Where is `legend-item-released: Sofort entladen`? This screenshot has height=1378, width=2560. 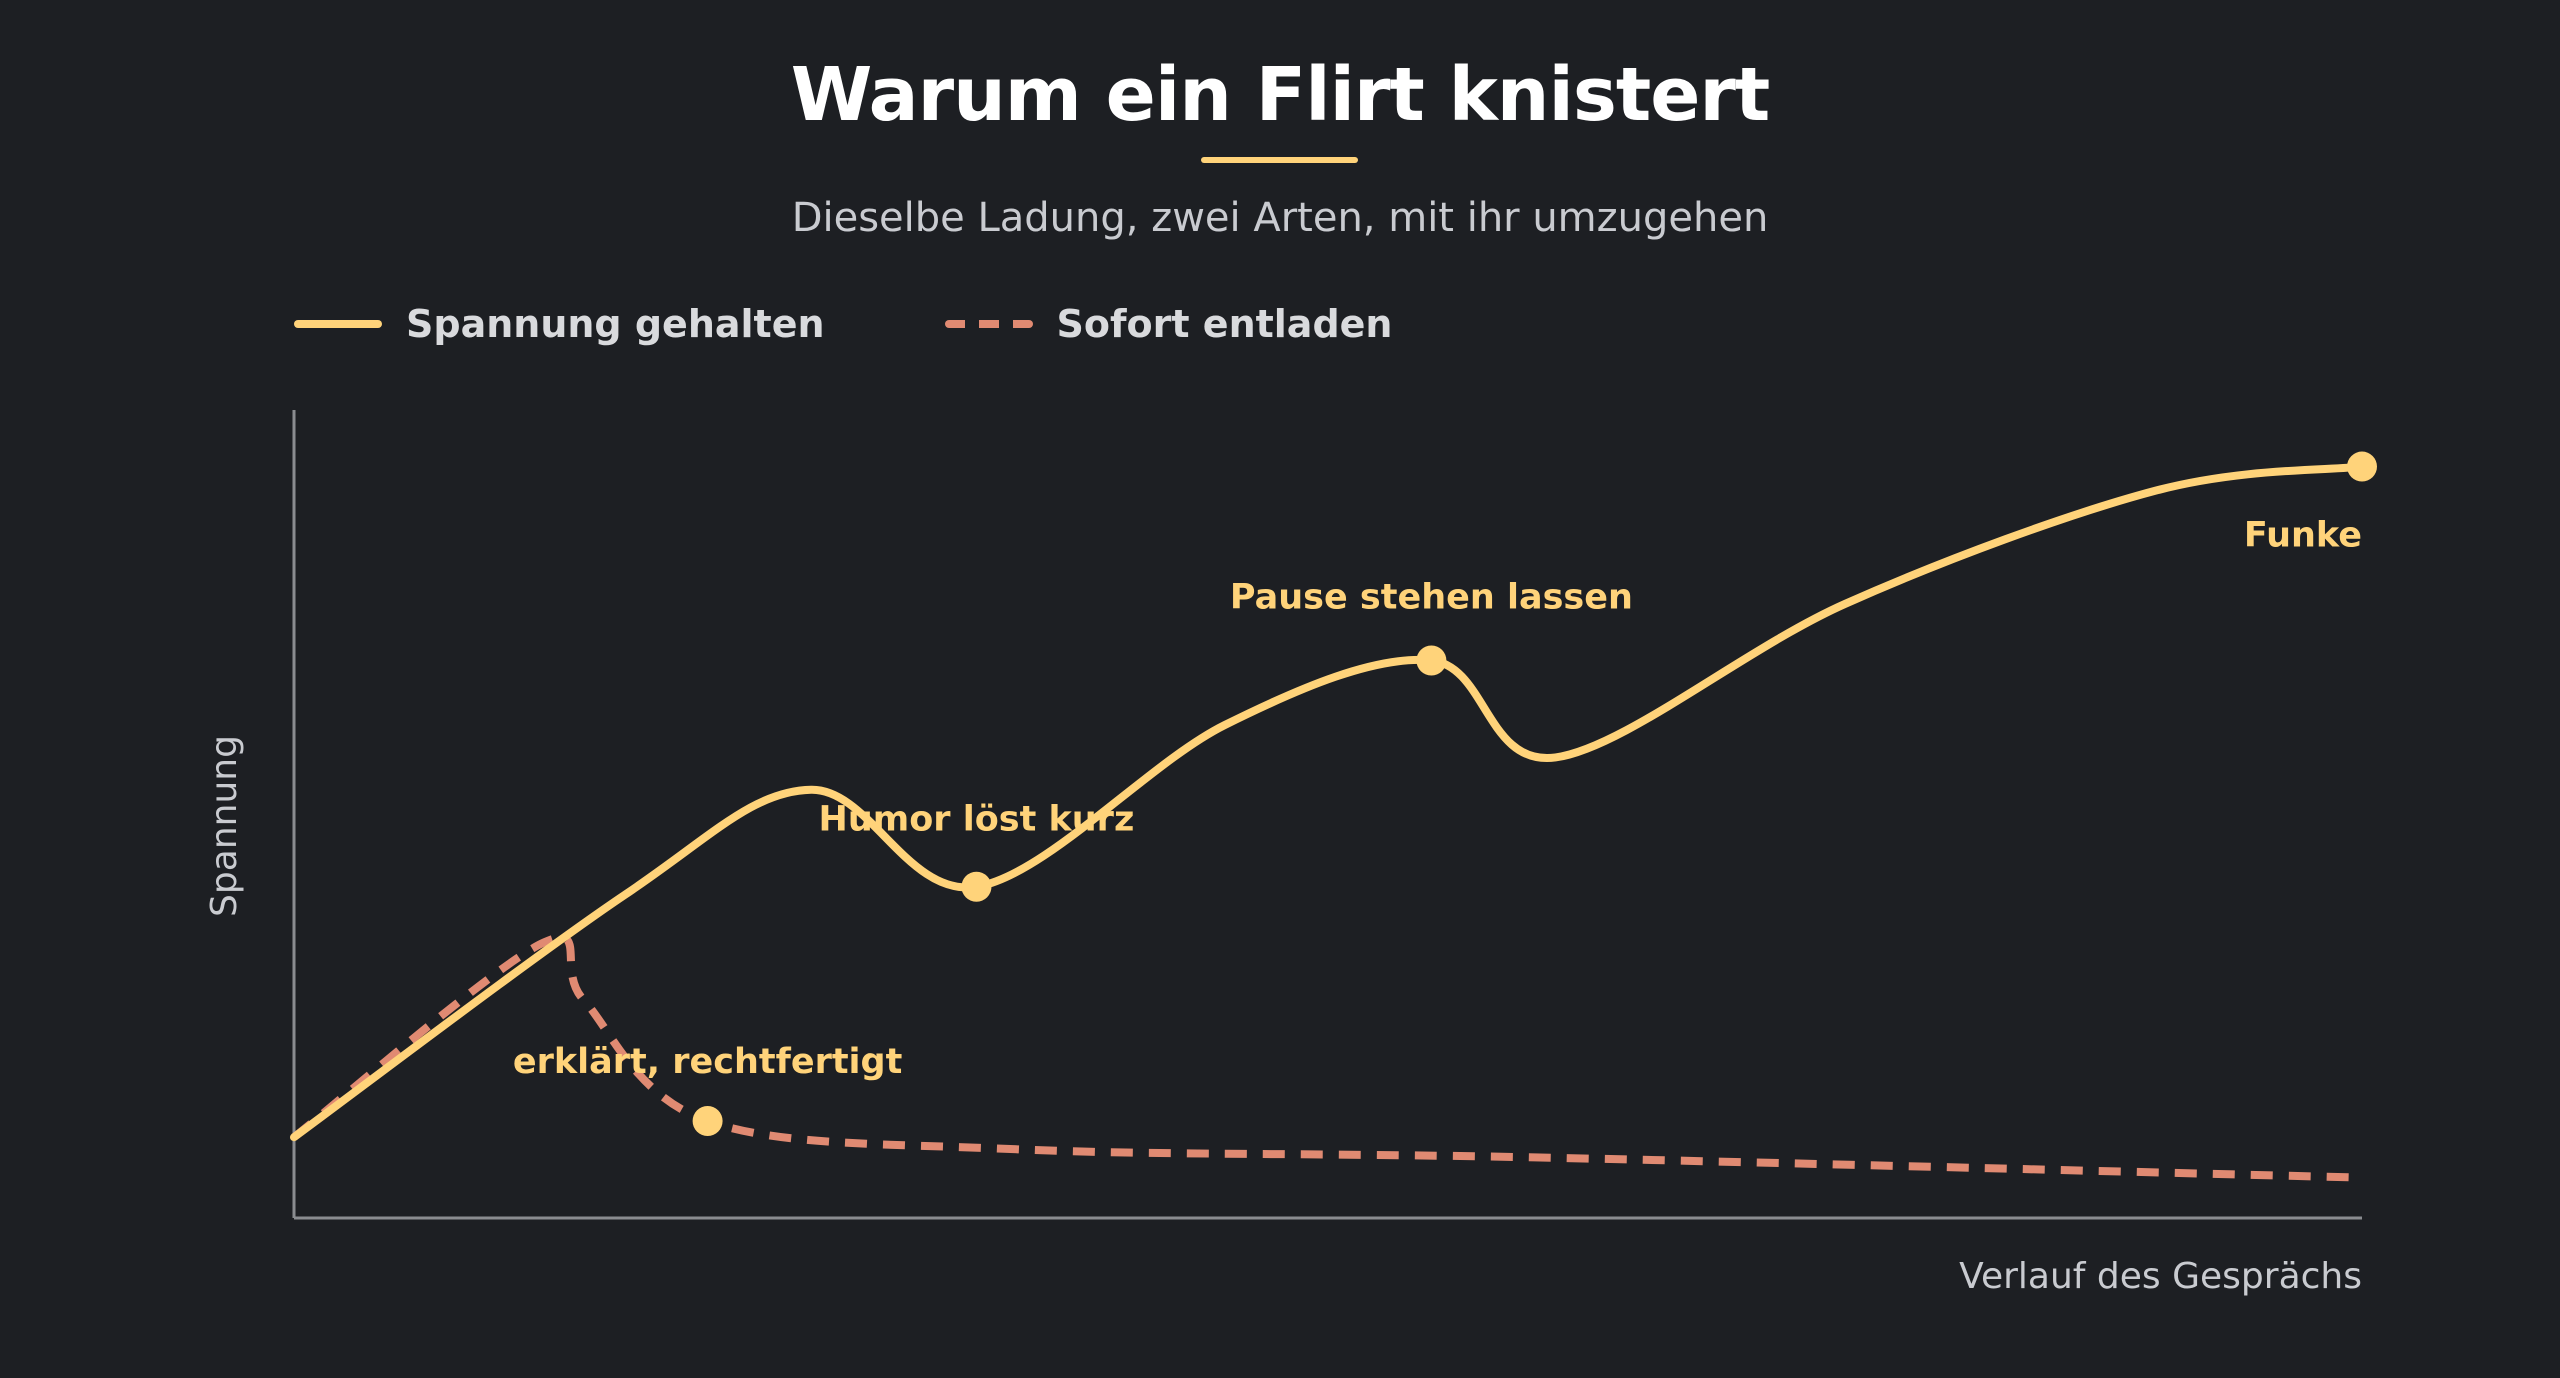
legend-item-released: Sofort entladen is located at coordinates (1168, 324).